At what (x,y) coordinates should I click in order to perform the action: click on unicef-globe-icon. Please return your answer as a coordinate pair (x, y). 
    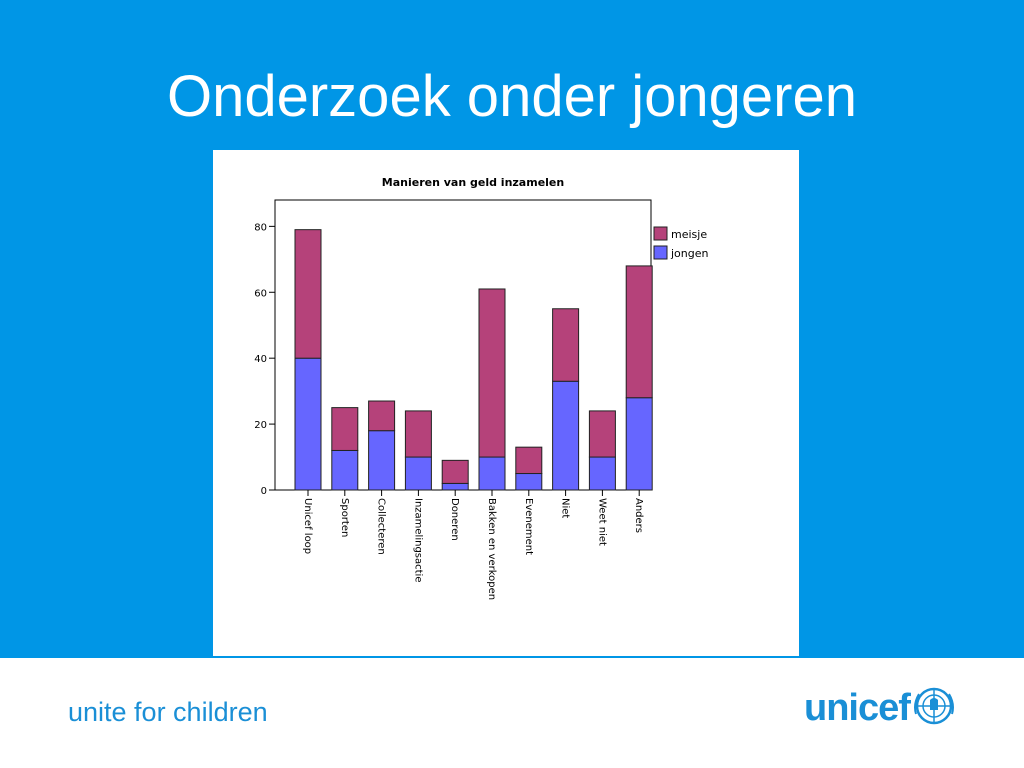
    Looking at the image, I should click on (934, 706).